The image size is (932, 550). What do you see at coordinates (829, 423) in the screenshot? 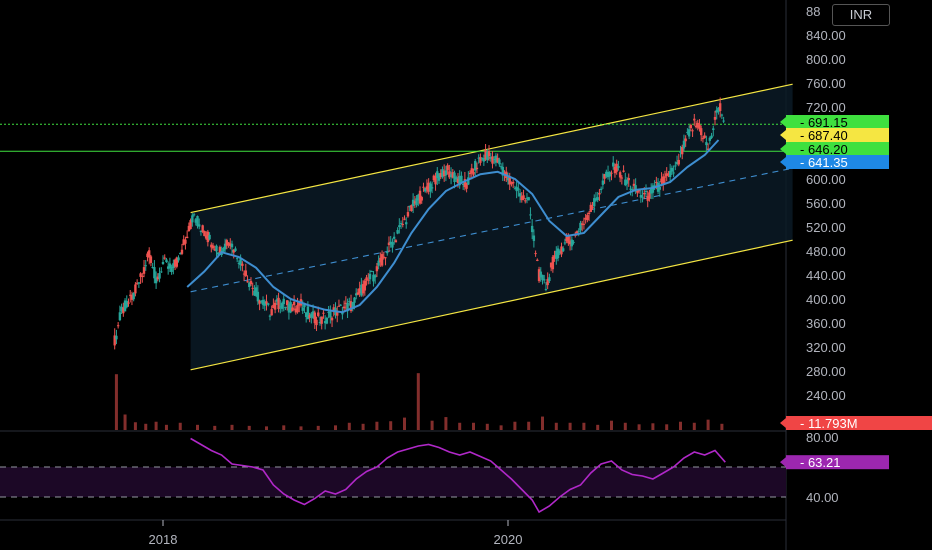
I see `volume-badge: - 11.793M` at bounding box center [829, 423].